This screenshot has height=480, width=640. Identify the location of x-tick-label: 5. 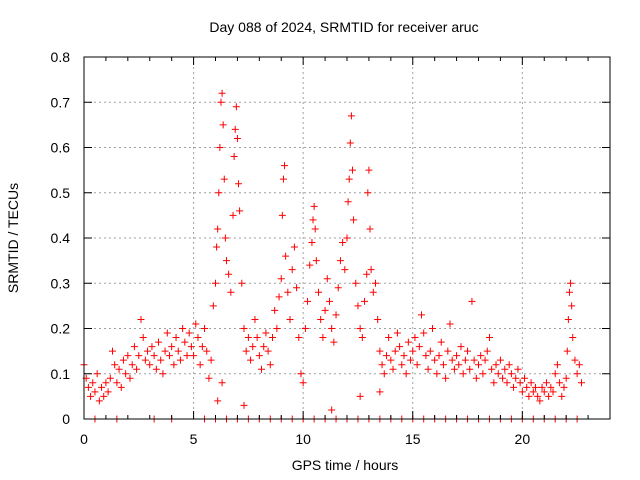
(194, 439).